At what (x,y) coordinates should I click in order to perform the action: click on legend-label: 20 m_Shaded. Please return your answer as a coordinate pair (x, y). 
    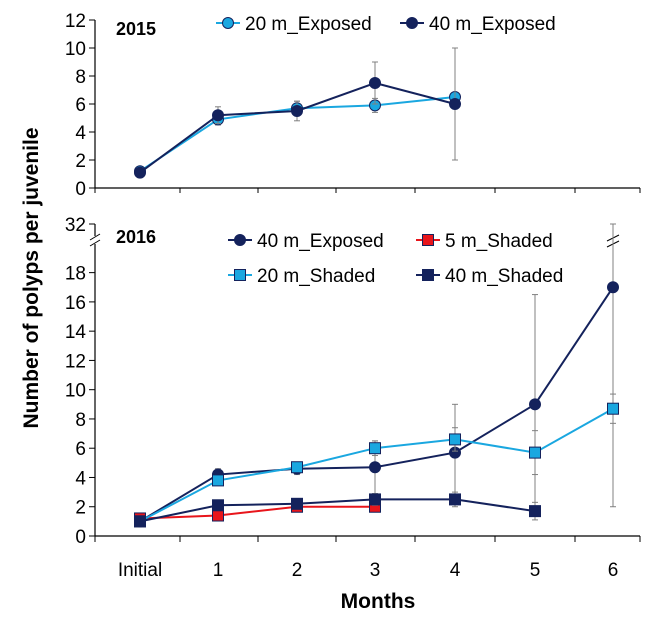
    Looking at the image, I should click on (316, 276).